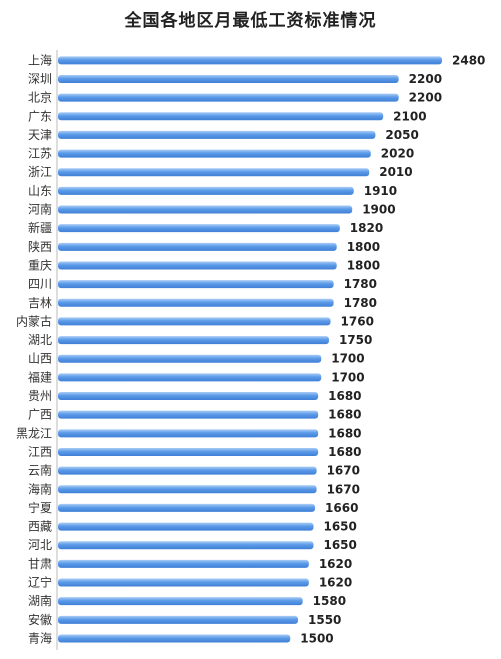 The height and width of the screenshot is (659, 501). What do you see at coordinates (40, 376) in the screenshot?
I see `category-label: 福建` at bounding box center [40, 376].